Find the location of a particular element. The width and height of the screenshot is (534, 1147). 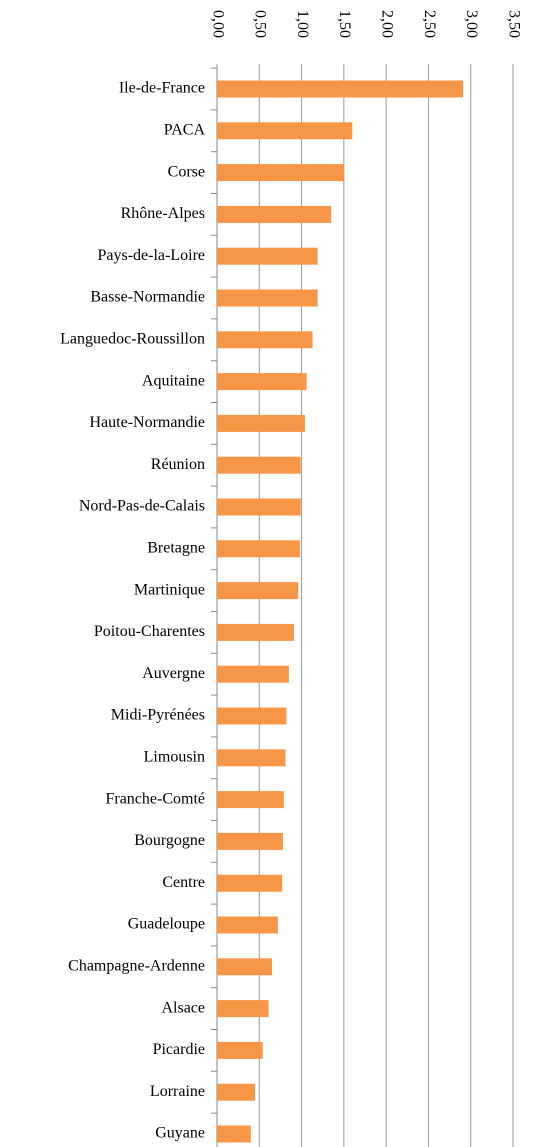

y-tick-label: Champagne-Ardenne is located at coordinates (136, 965).